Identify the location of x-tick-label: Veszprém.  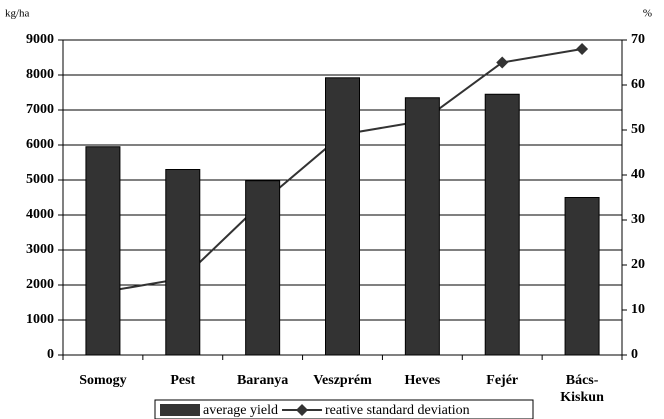
(342, 380).